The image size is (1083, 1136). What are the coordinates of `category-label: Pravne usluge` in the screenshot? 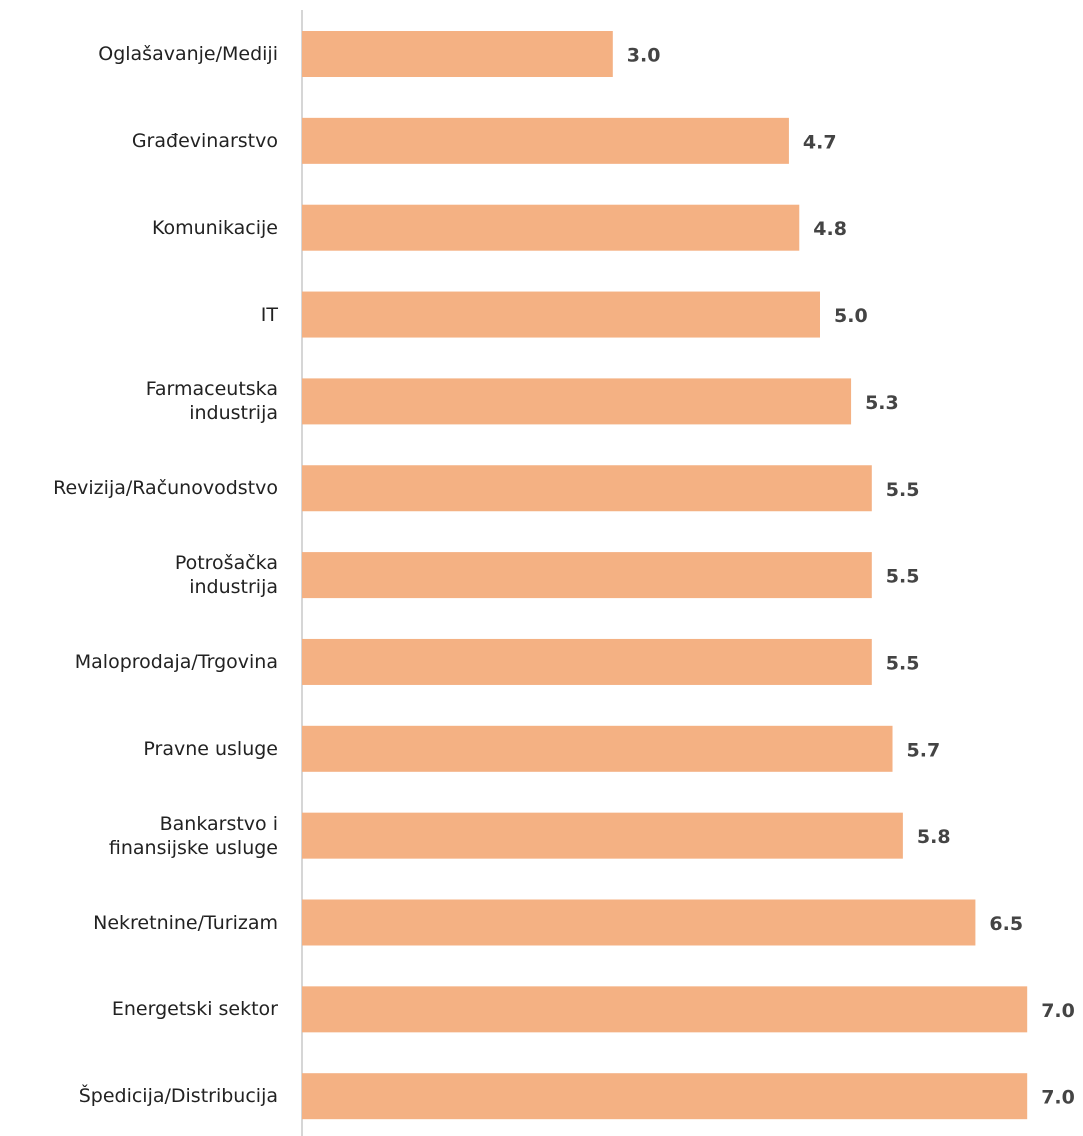 It's located at (210, 748).